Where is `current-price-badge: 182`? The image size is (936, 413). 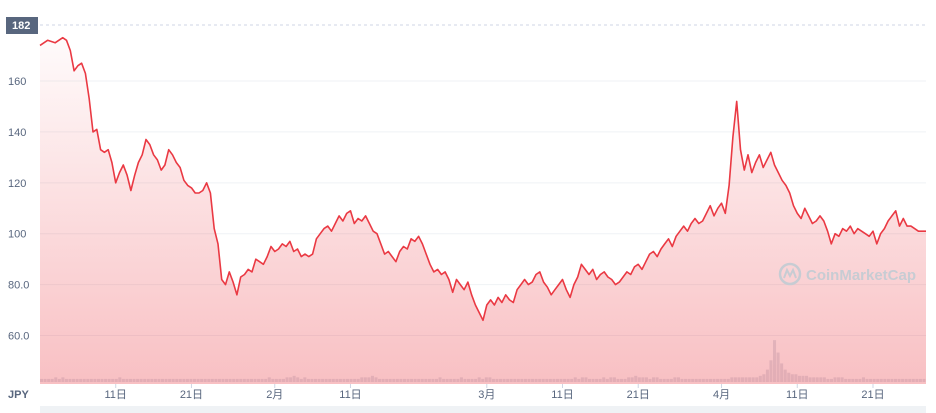 current-price-badge: 182 is located at coordinates (22, 25).